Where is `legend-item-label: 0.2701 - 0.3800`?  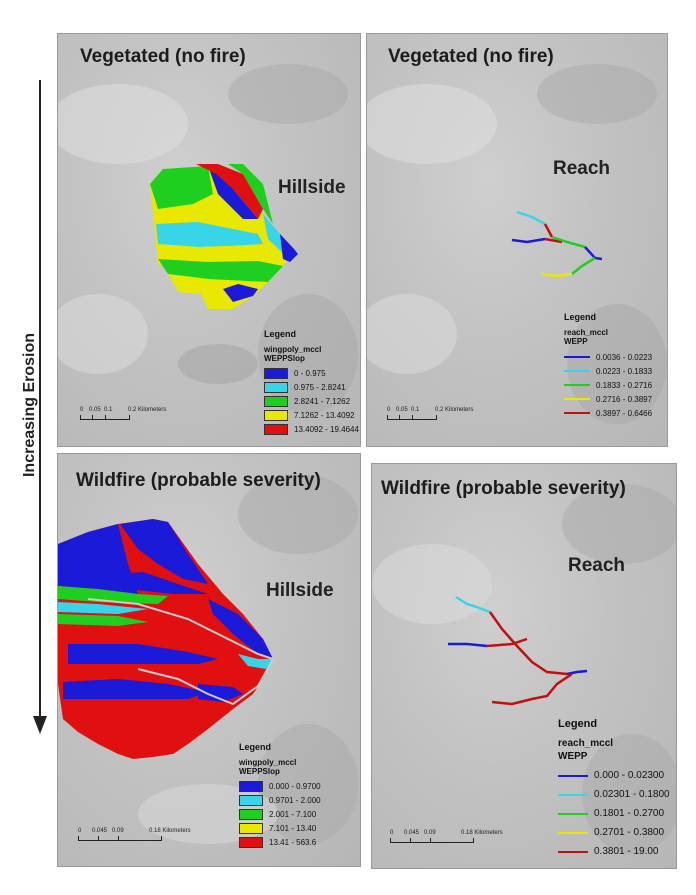 legend-item-label: 0.2701 - 0.3800 is located at coordinates (629, 832).